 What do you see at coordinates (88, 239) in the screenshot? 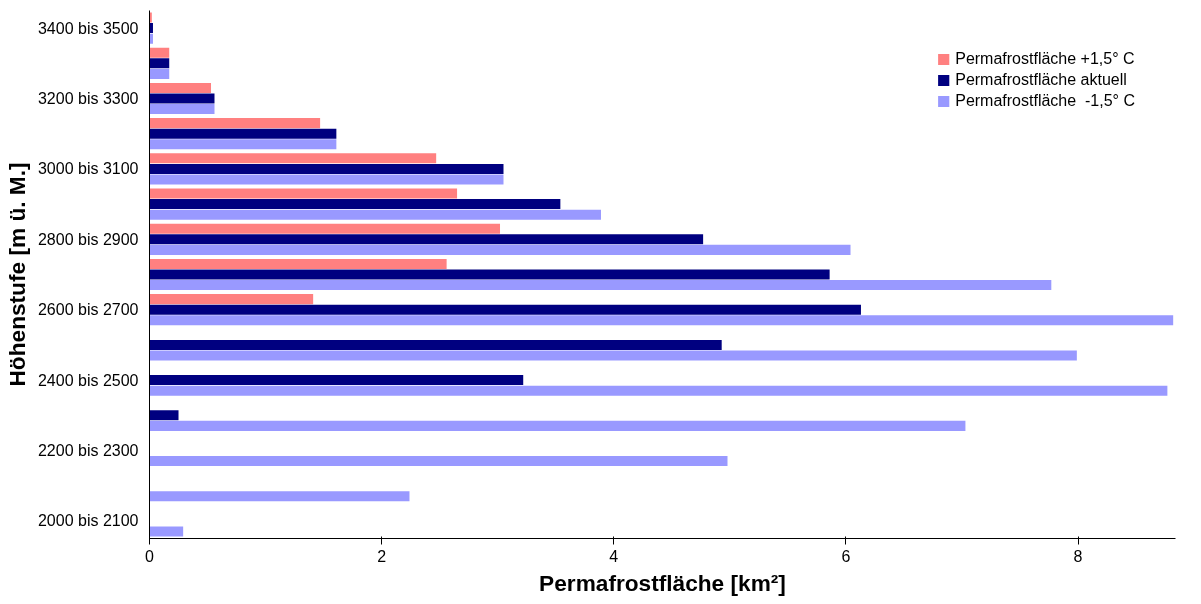
I see `y-tick-label: 2800 bis 2900` at bounding box center [88, 239].